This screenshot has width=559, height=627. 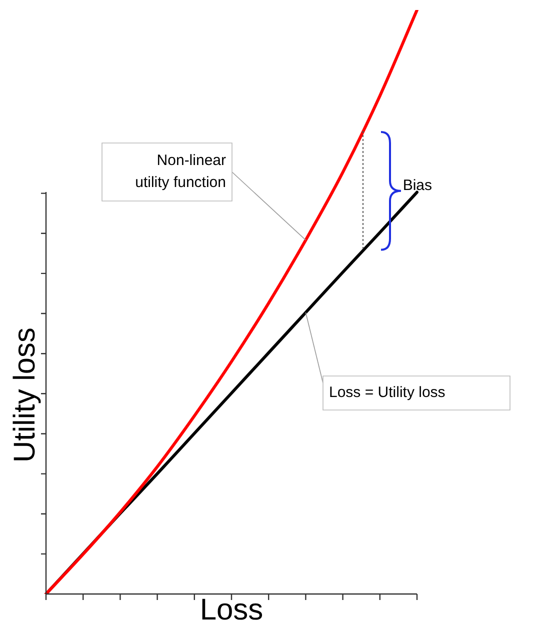 I want to click on x-axis-title: Loss, so click(x=232, y=609).